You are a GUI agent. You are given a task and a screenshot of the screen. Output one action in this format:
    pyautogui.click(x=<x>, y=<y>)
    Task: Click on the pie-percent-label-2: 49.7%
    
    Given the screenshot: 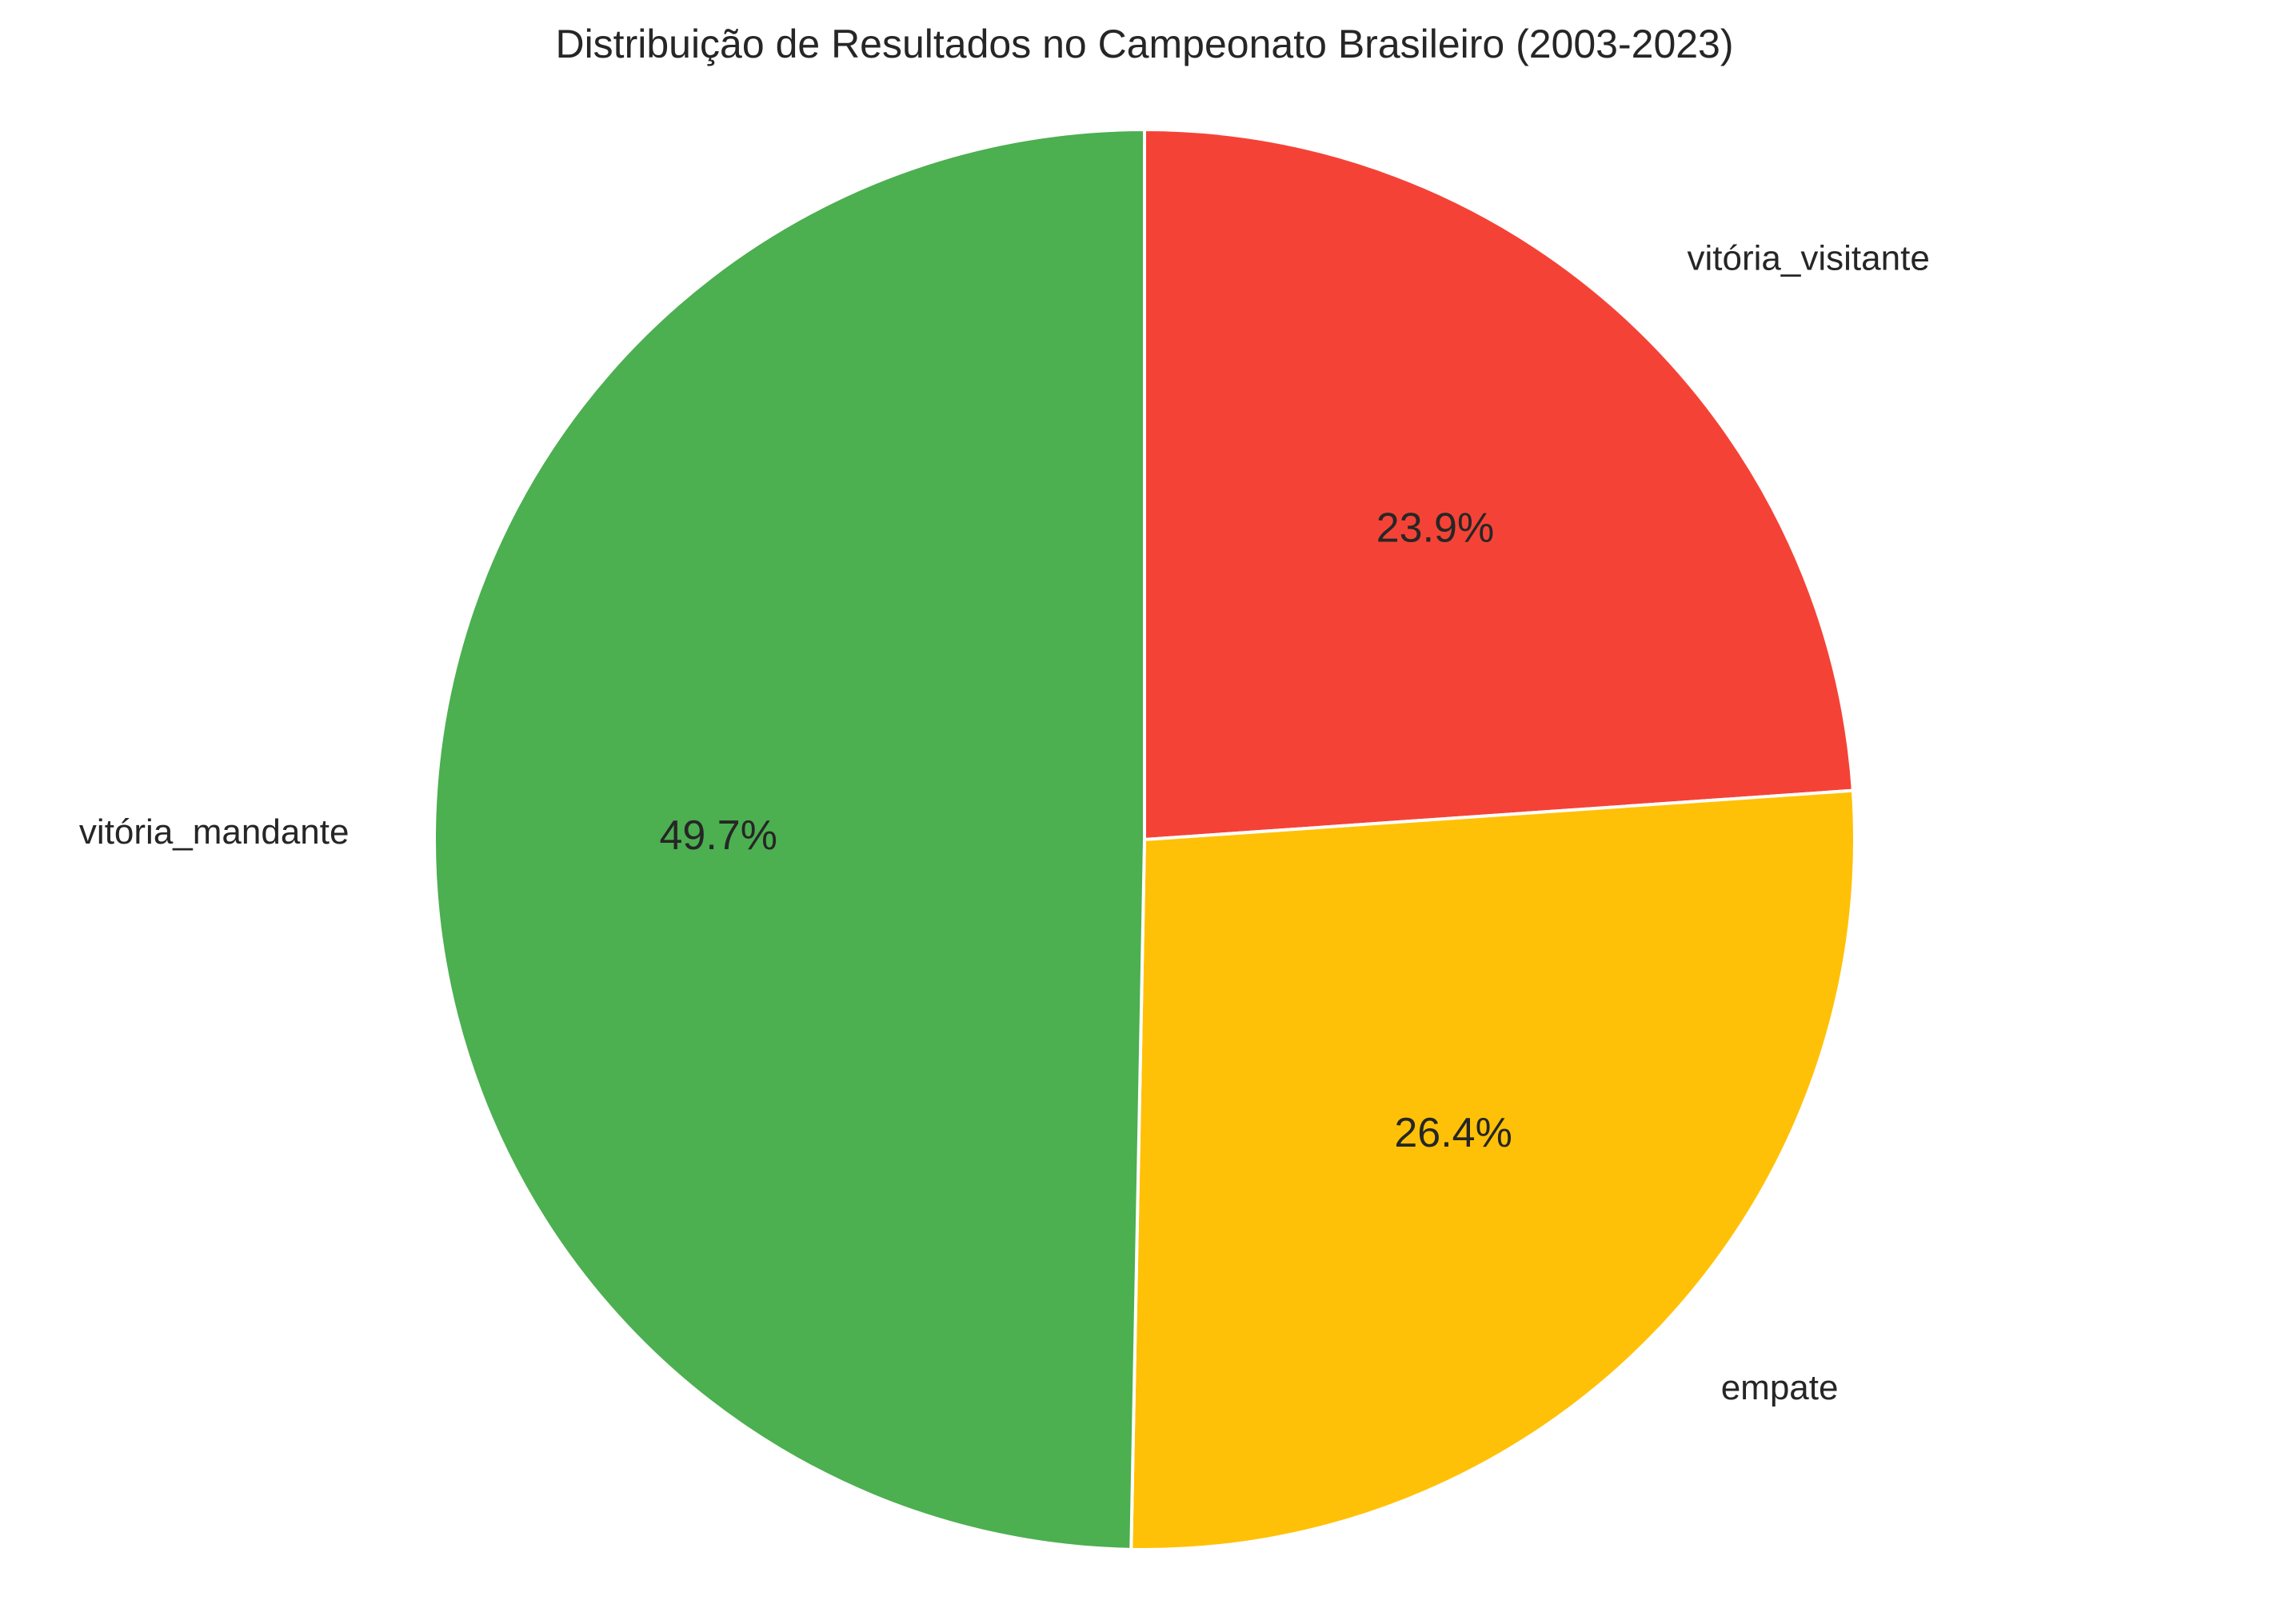 What is the action you would take?
    pyautogui.click(x=718, y=836)
    